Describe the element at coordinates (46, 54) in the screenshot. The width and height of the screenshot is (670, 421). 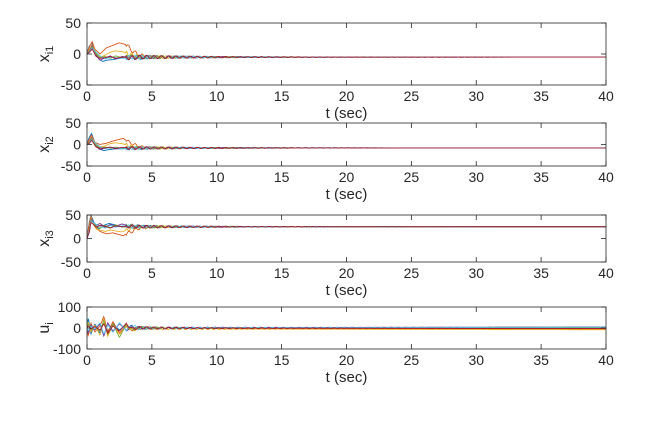
I see `y-axis-label: xi1` at that location.